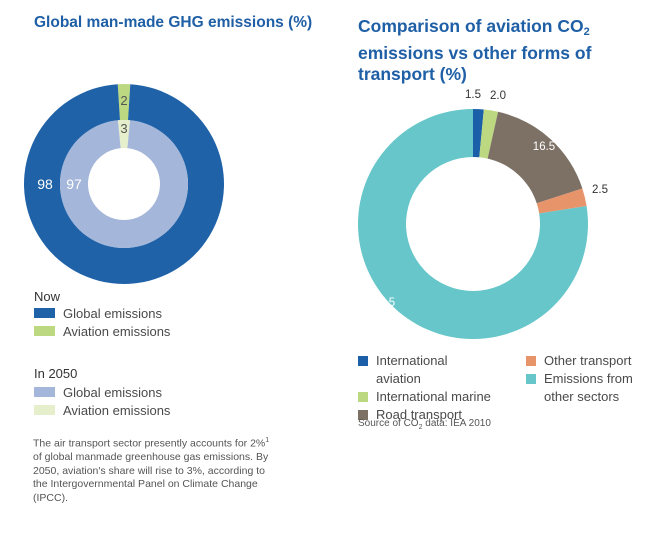 Image resolution: width=666 pixels, height=534 pixels. I want to click on legend-now: Global emissions Aviation emissions, so click(102, 322).